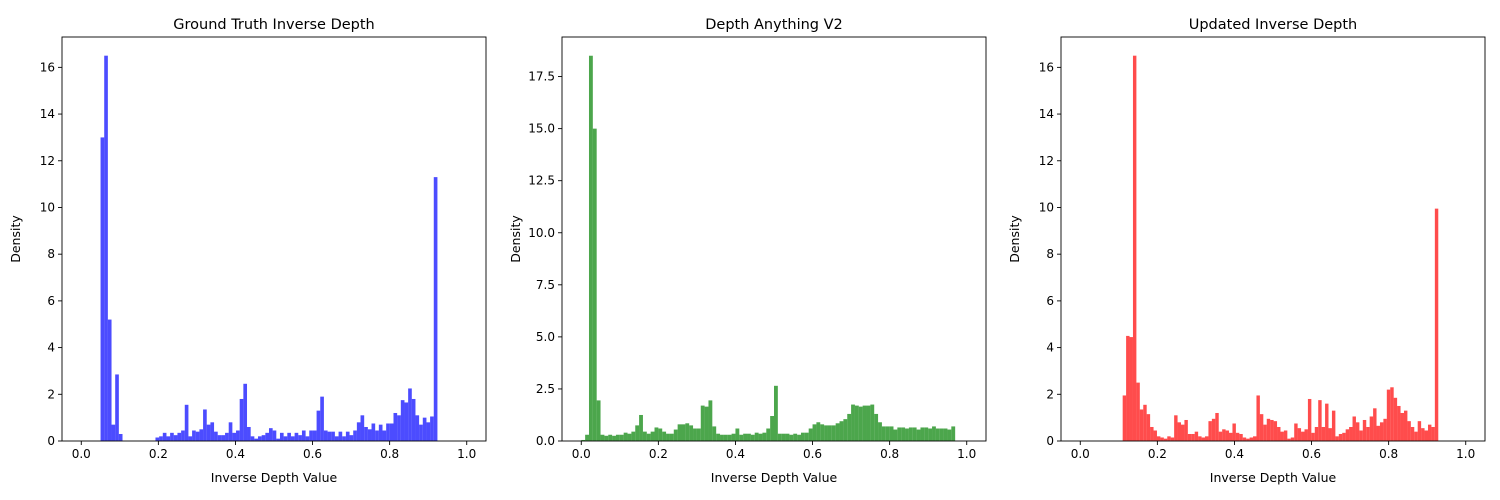 The height and width of the screenshot is (500, 1500). Describe the element at coordinates (81, 454) in the screenshot. I see `x-tick-label: 0.0` at that location.